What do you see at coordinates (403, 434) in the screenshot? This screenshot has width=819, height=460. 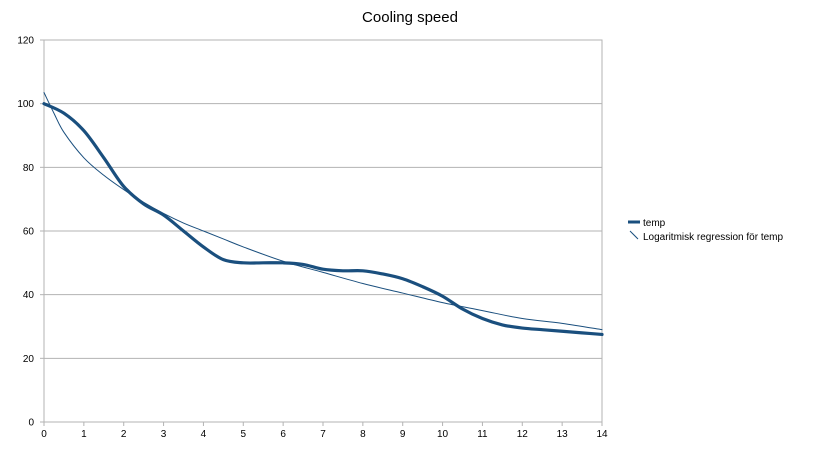 I see `x-tick-label-9: 9` at bounding box center [403, 434].